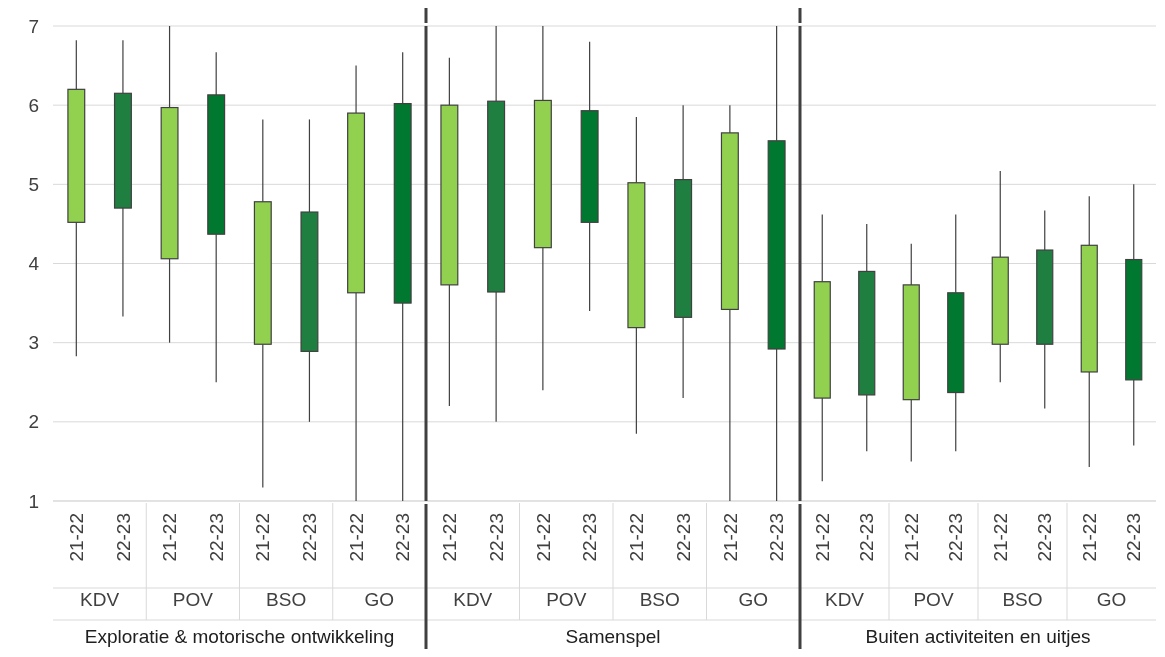  Describe the element at coordinates (33, 26) in the screenshot. I see `y-tick-label: 7` at that location.